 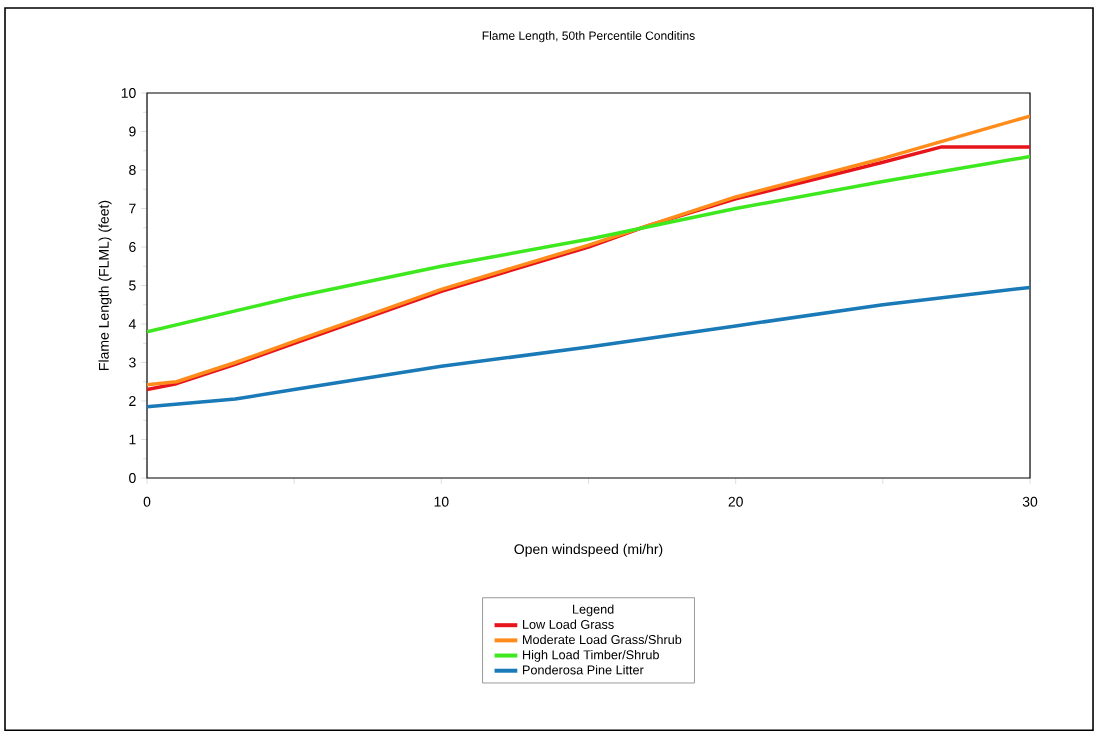 I want to click on y-axis-title: Flame Length (FLML) (feet), so click(x=105, y=285).